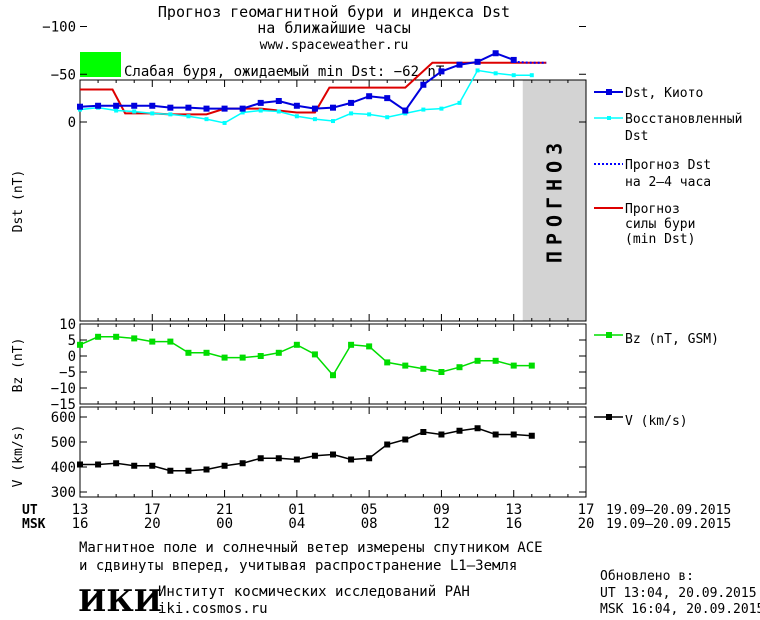 The height and width of the screenshot is (620, 760). Describe the element at coordinates (296, 510) in the screenshot. I see `ut-tick-label: 01` at that location.